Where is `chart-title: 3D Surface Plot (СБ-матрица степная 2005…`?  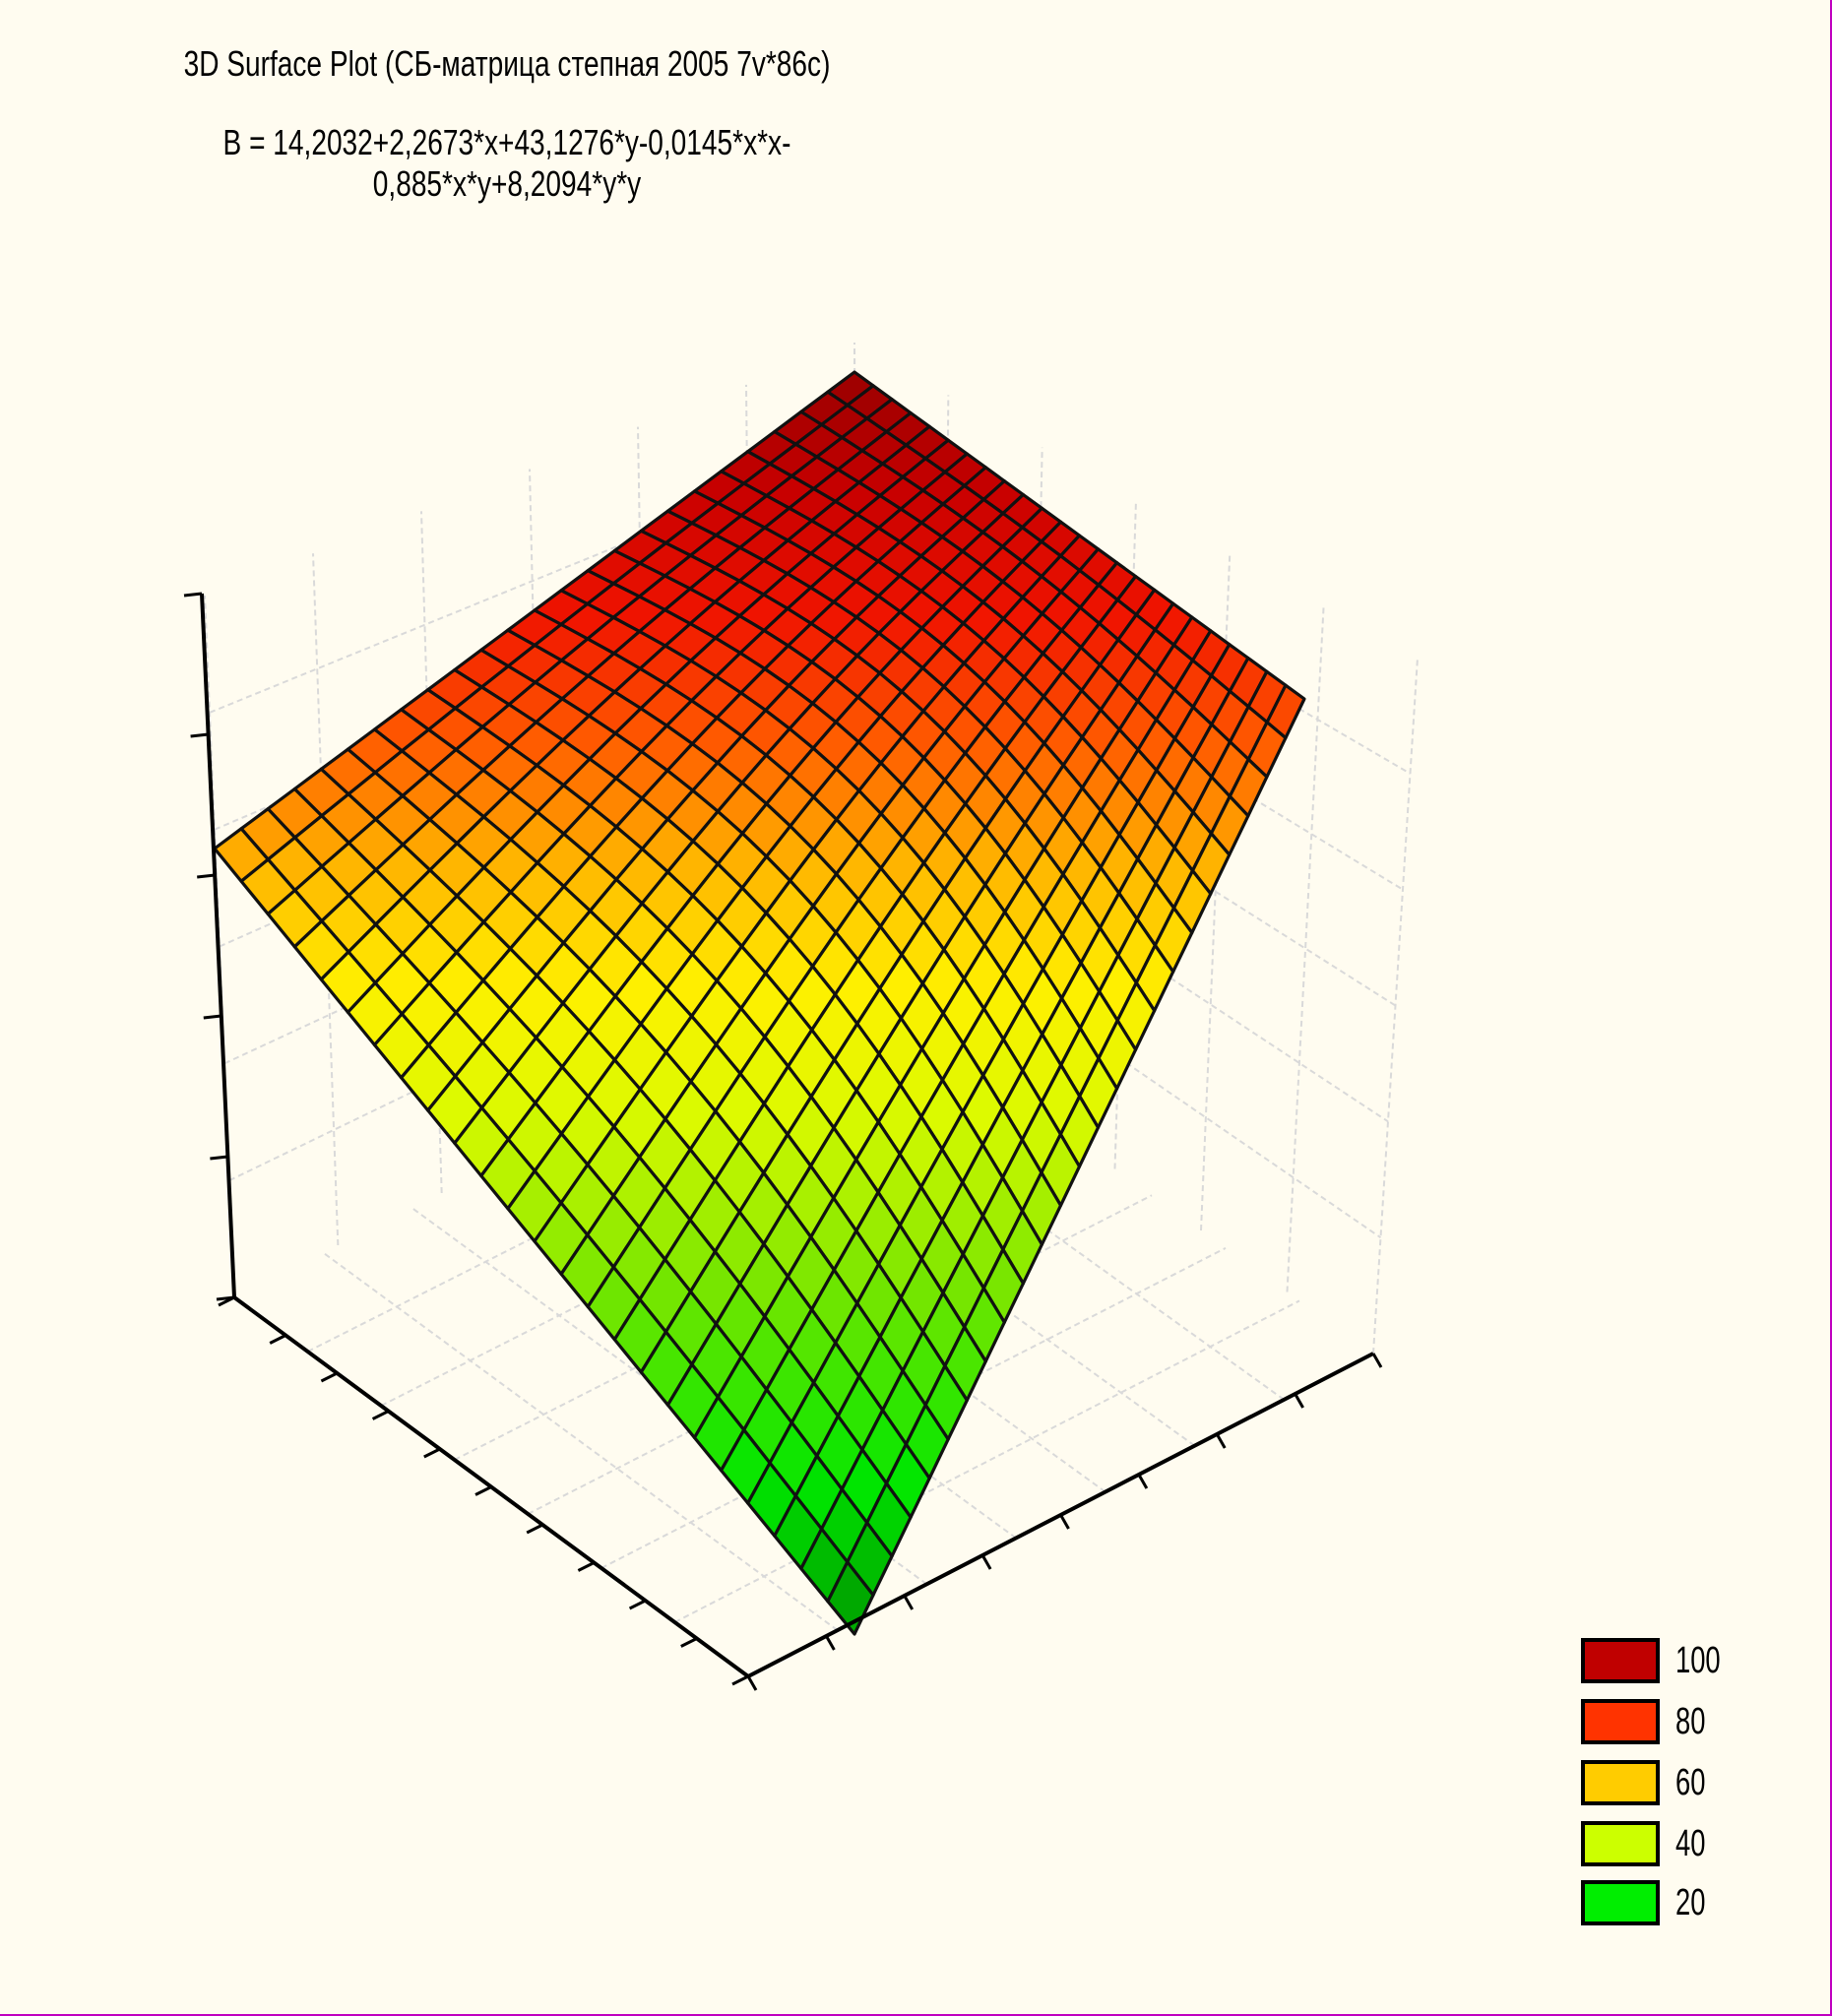 chart-title: 3D Surface Plot (СБ-матрица степная 2005… is located at coordinates (507, 63).